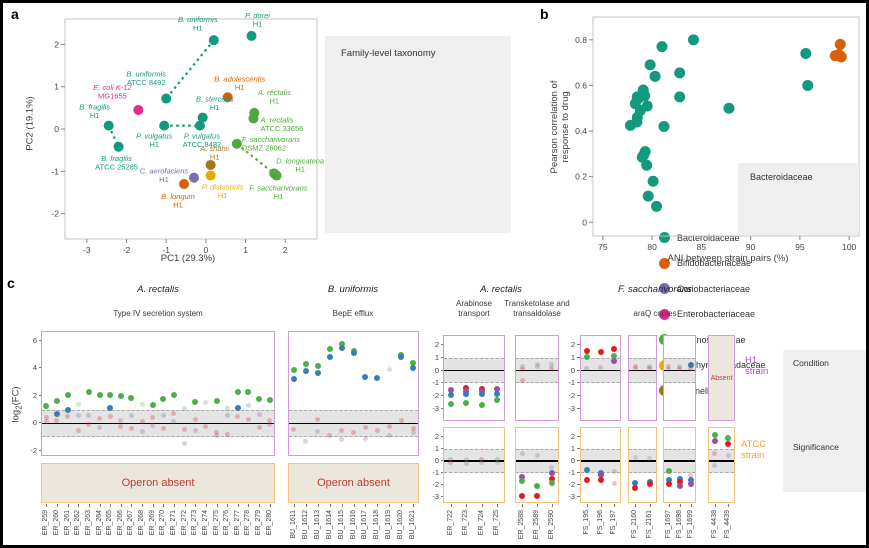 The width and height of the screenshot is (869, 548). What do you see at coordinates (388, 53) in the screenshot?
I see `taxonomy-legend-title: Family-level taxonomy` at bounding box center [388, 53].